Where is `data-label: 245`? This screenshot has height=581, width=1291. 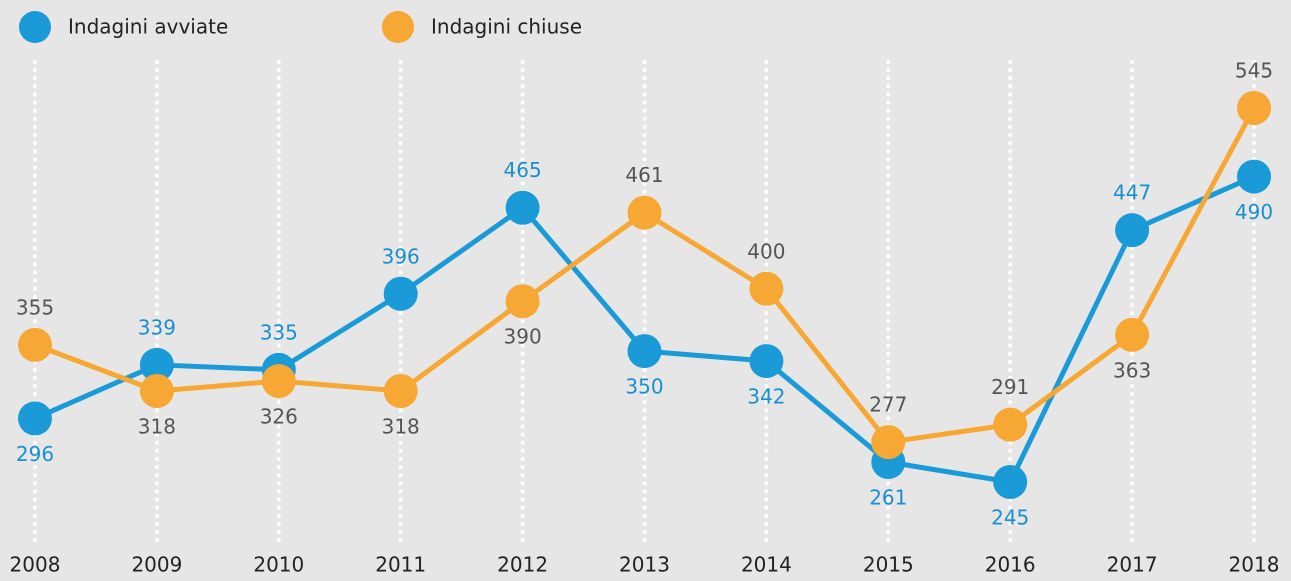
data-label: 245 is located at coordinates (1010, 518).